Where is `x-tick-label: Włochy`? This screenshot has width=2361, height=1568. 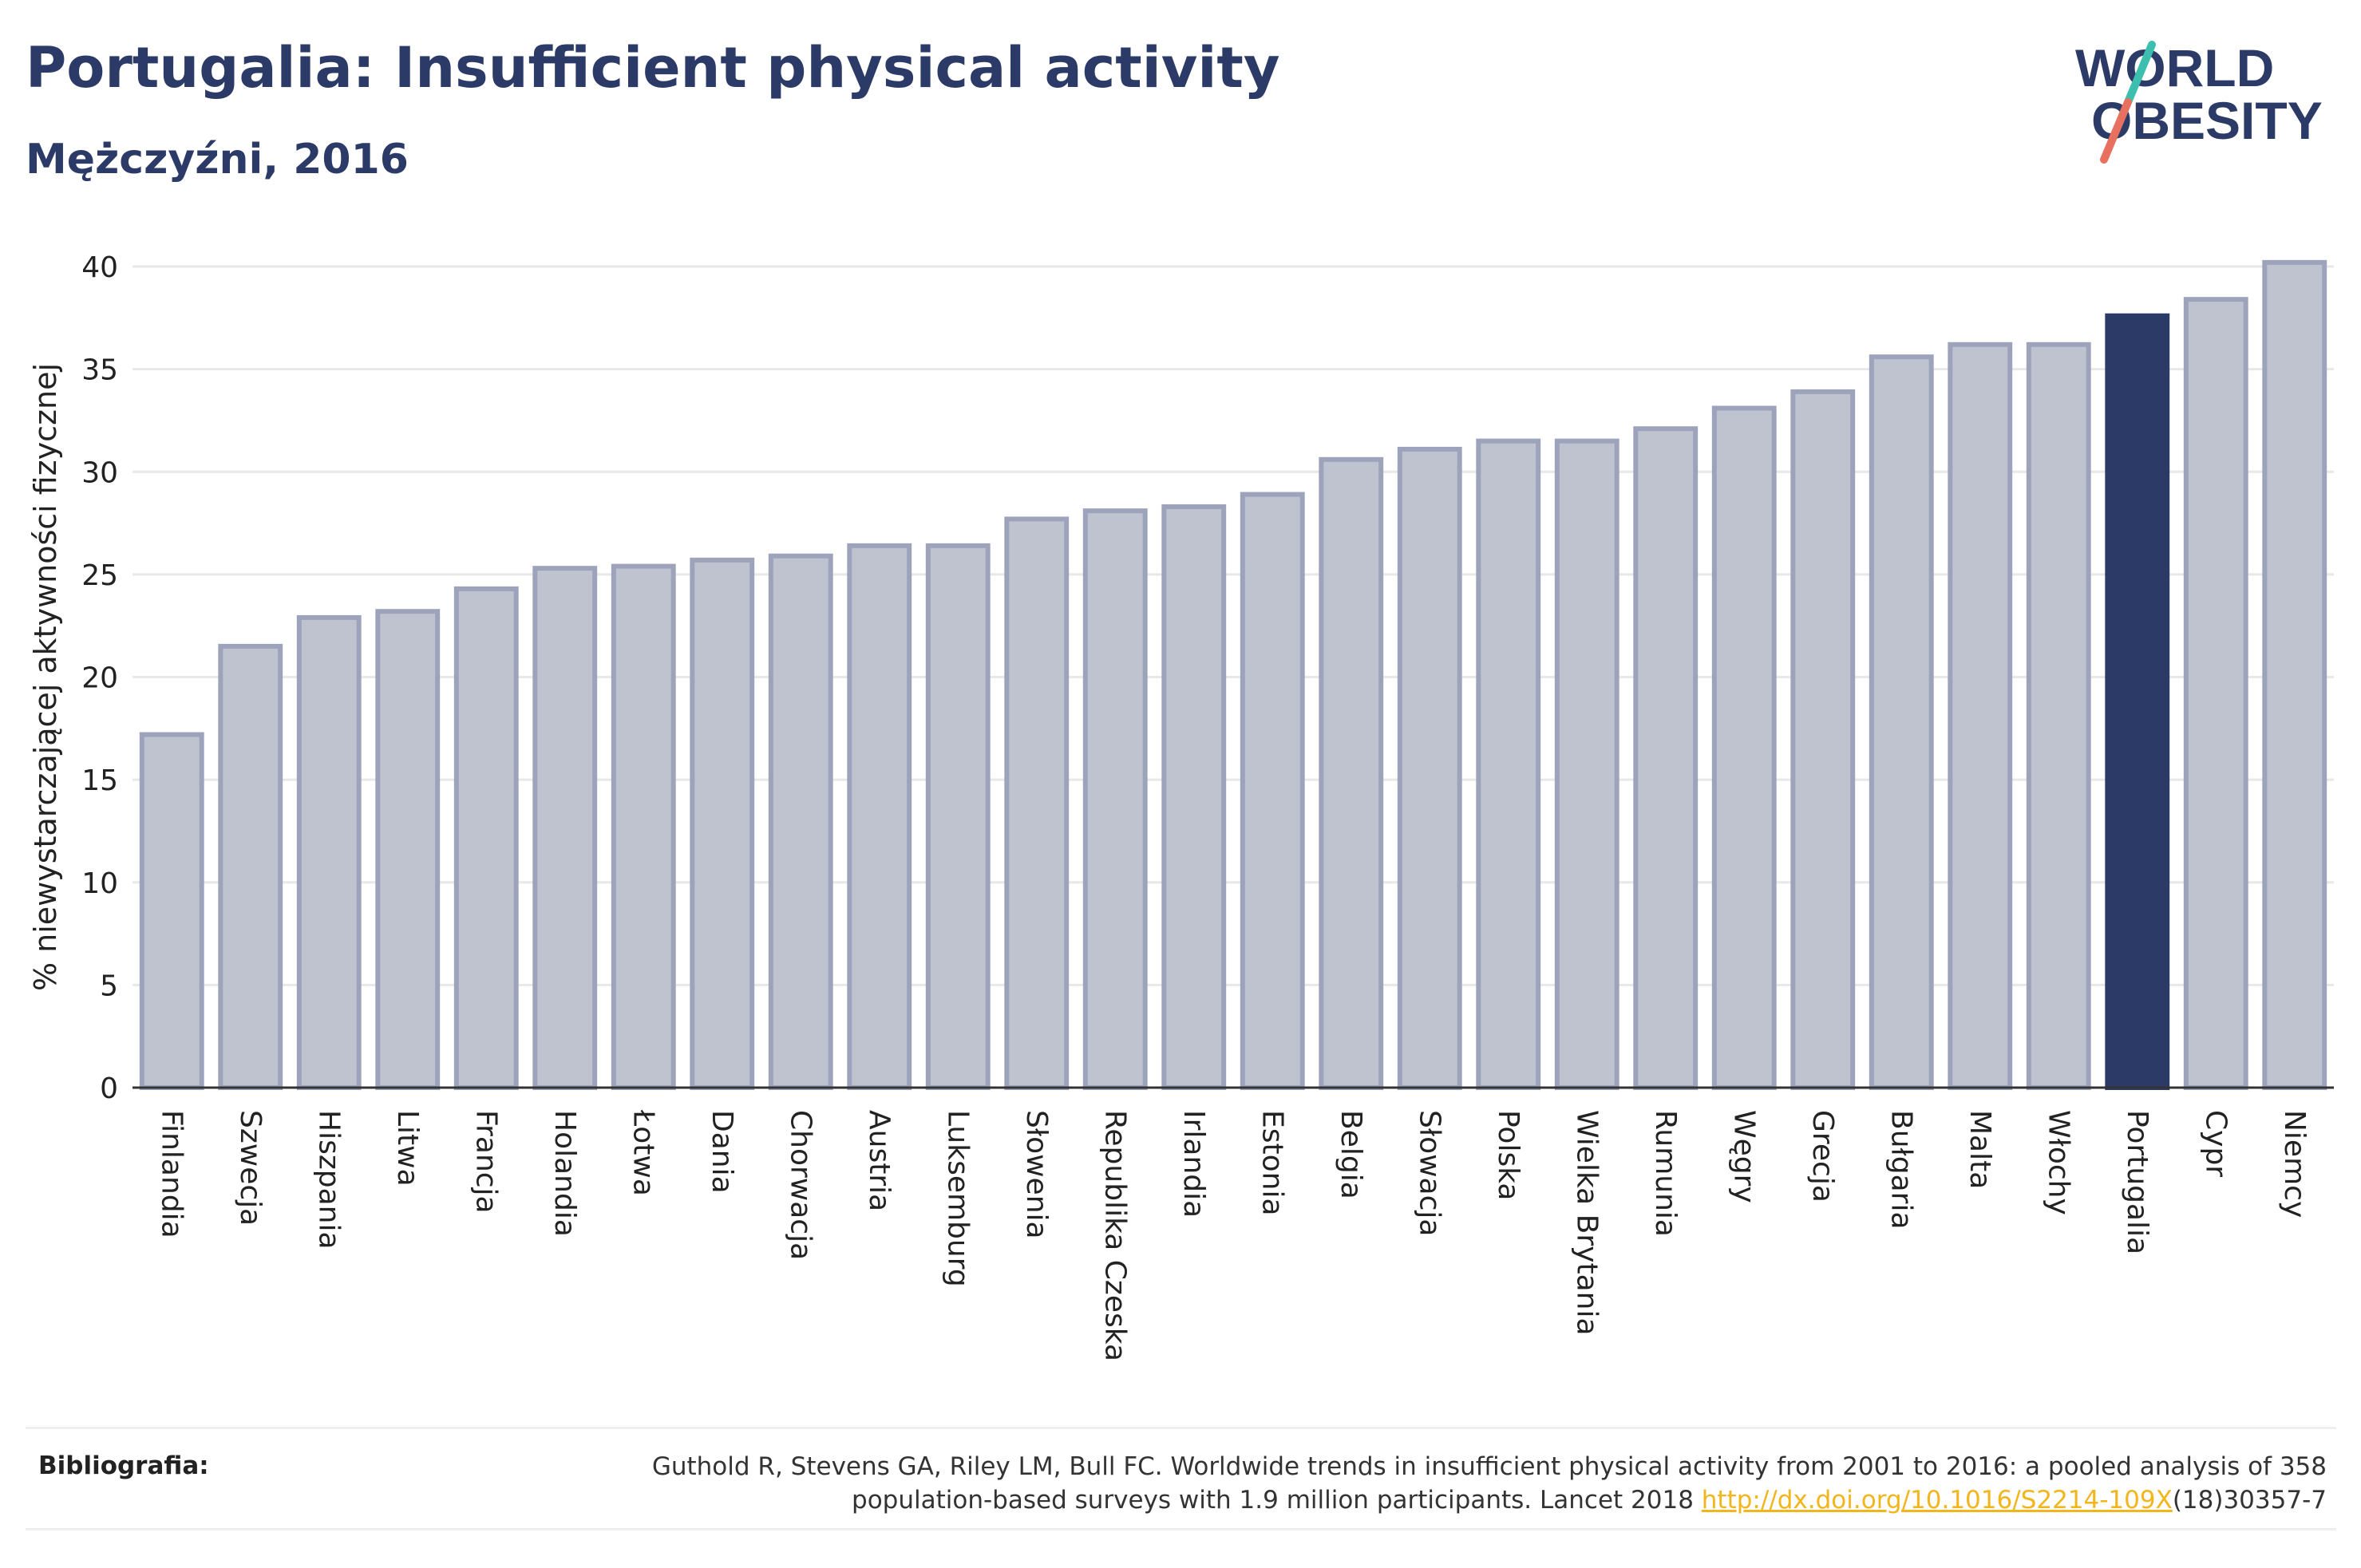
x-tick-label: Włochy is located at coordinates (2058, 1162).